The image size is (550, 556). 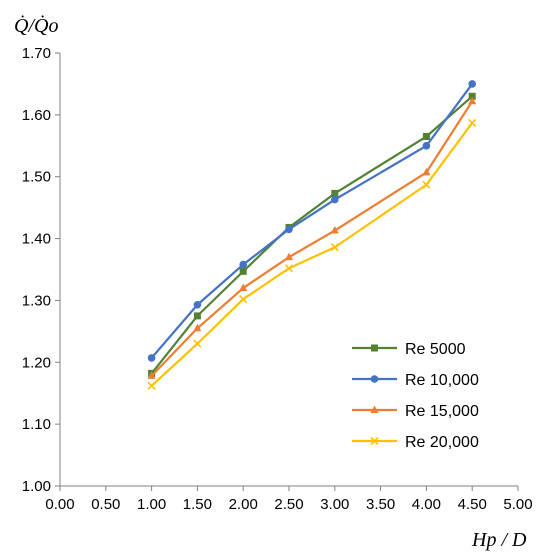 I want to click on legend-label: Re 10,000, so click(x=442, y=380).